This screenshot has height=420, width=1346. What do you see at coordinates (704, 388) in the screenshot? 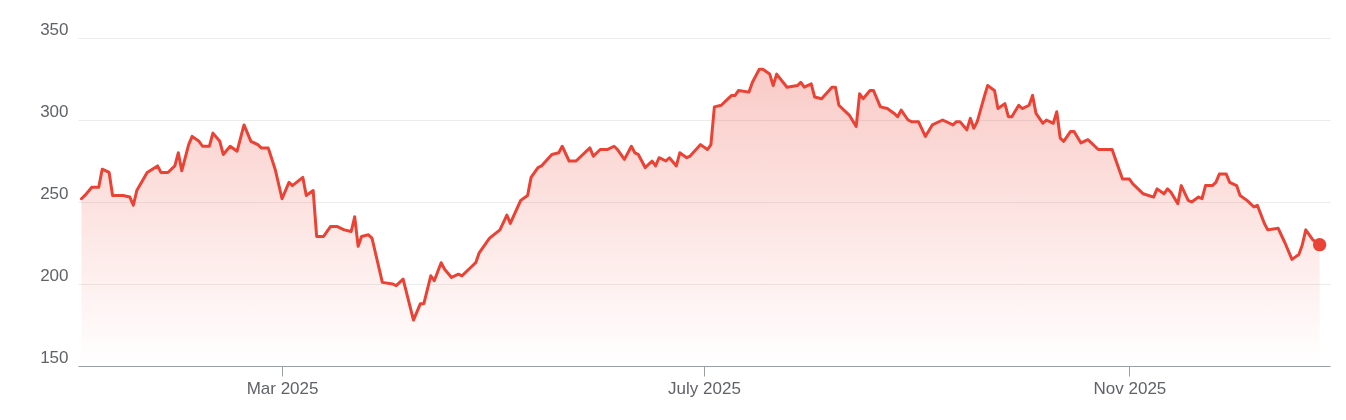
I see `x-tick-label: July 2025` at bounding box center [704, 388].